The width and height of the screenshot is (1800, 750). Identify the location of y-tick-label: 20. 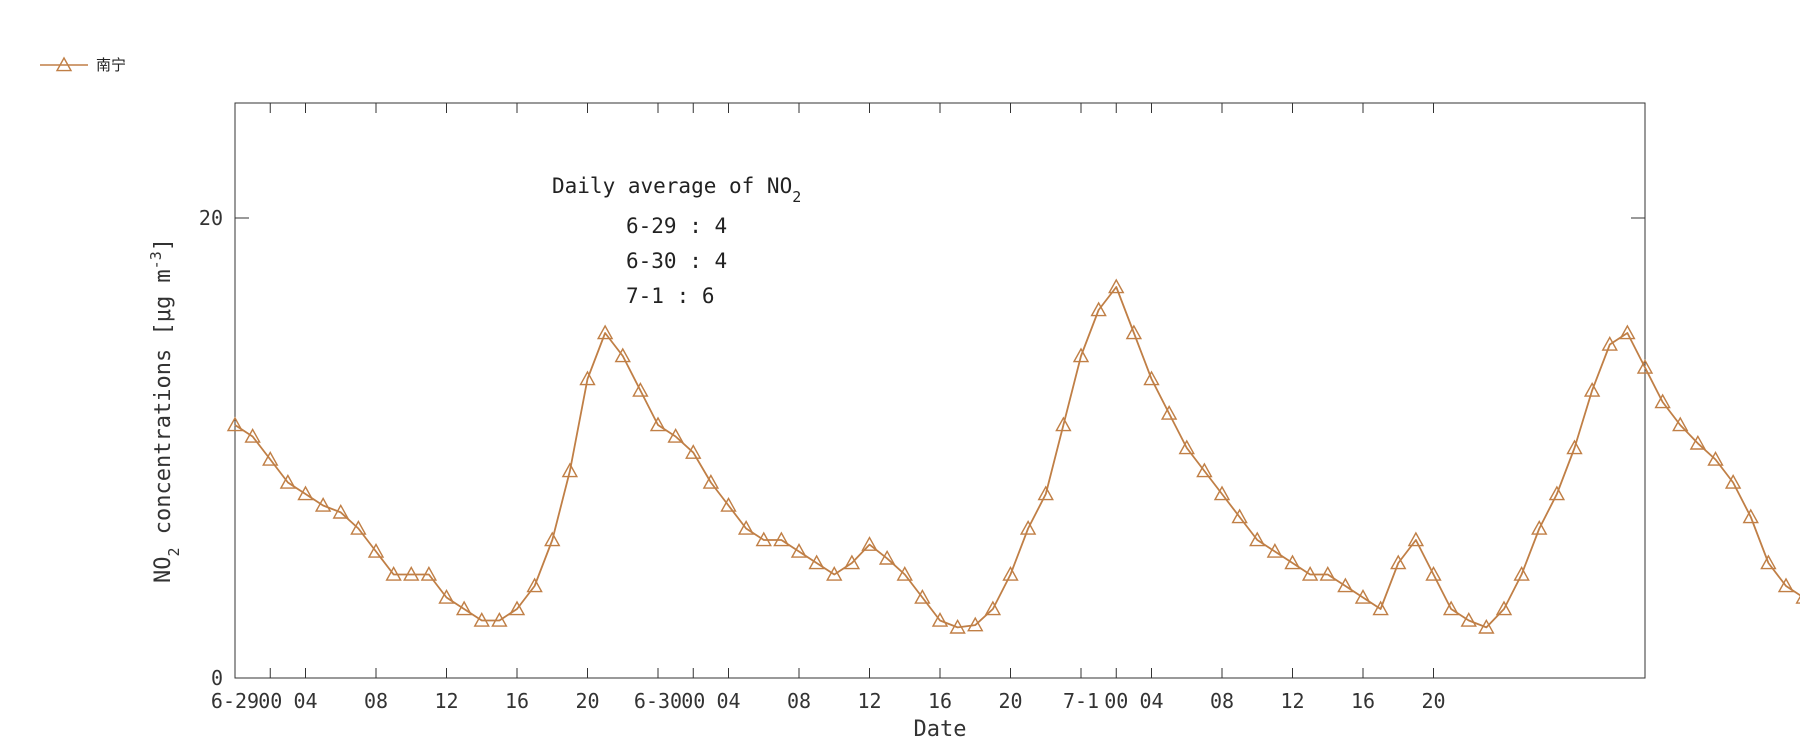
(211, 218).